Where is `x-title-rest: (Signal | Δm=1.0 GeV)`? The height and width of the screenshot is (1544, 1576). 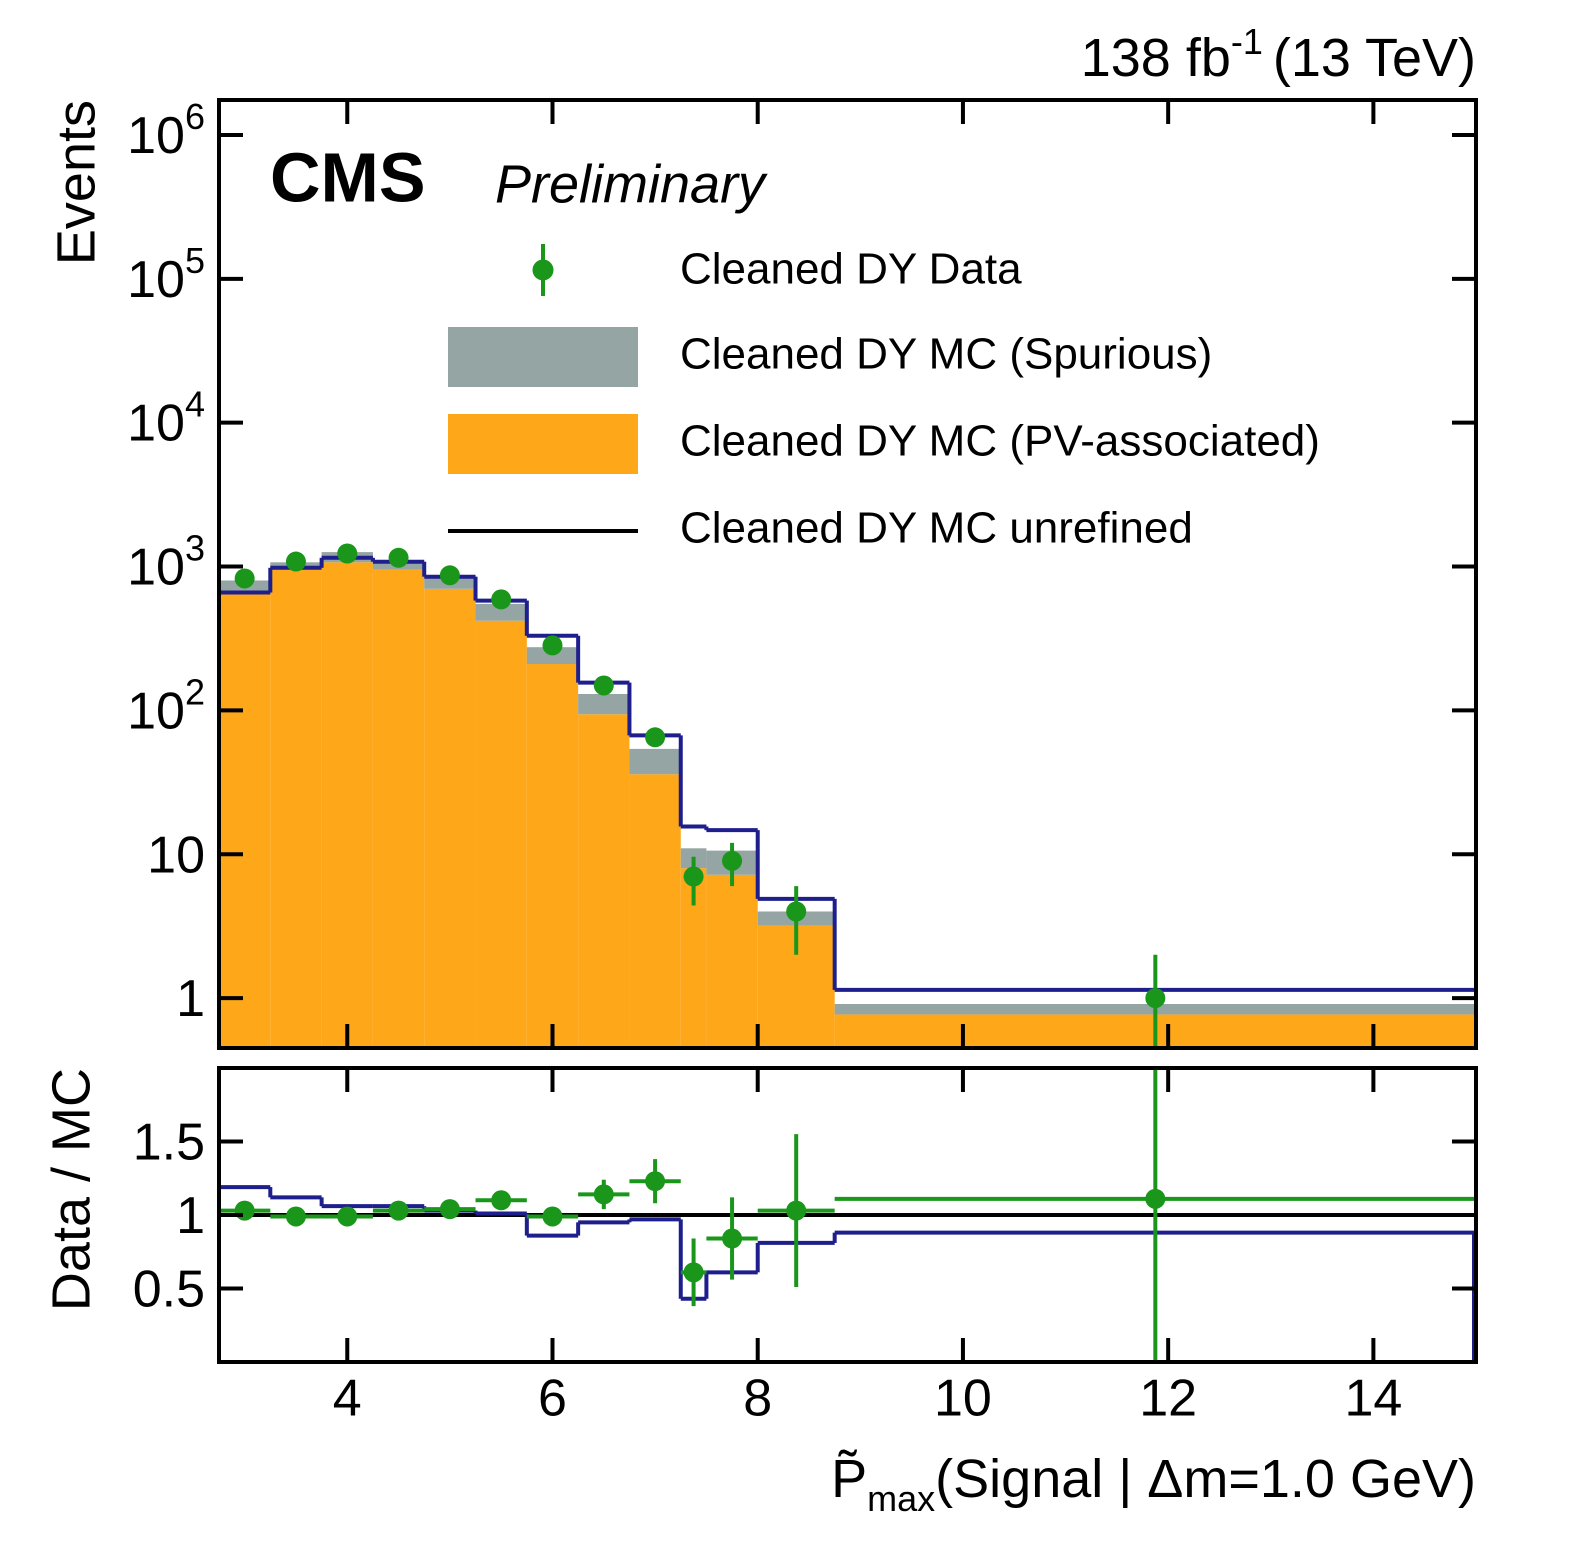 x-title-rest: (Signal | Δm=1.0 GeV) is located at coordinates (1205, 1479).